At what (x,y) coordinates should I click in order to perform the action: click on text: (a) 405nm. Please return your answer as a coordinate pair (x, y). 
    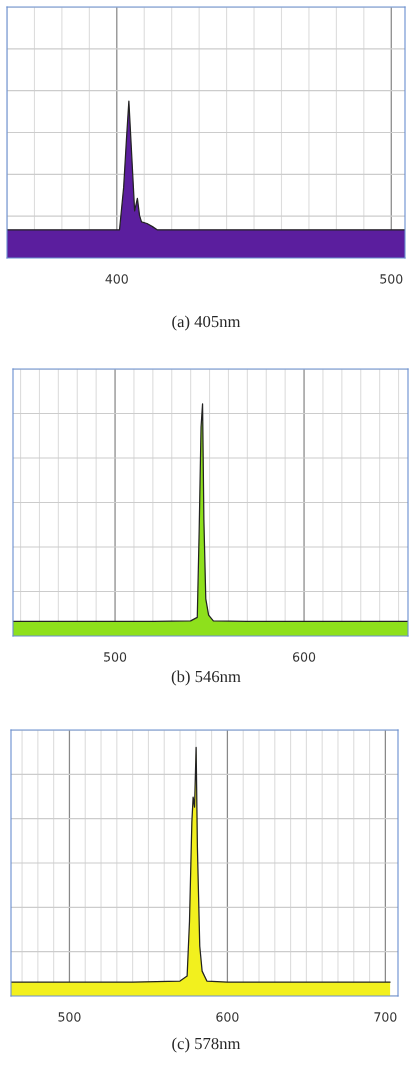
    Looking at the image, I should click on (206, 323).